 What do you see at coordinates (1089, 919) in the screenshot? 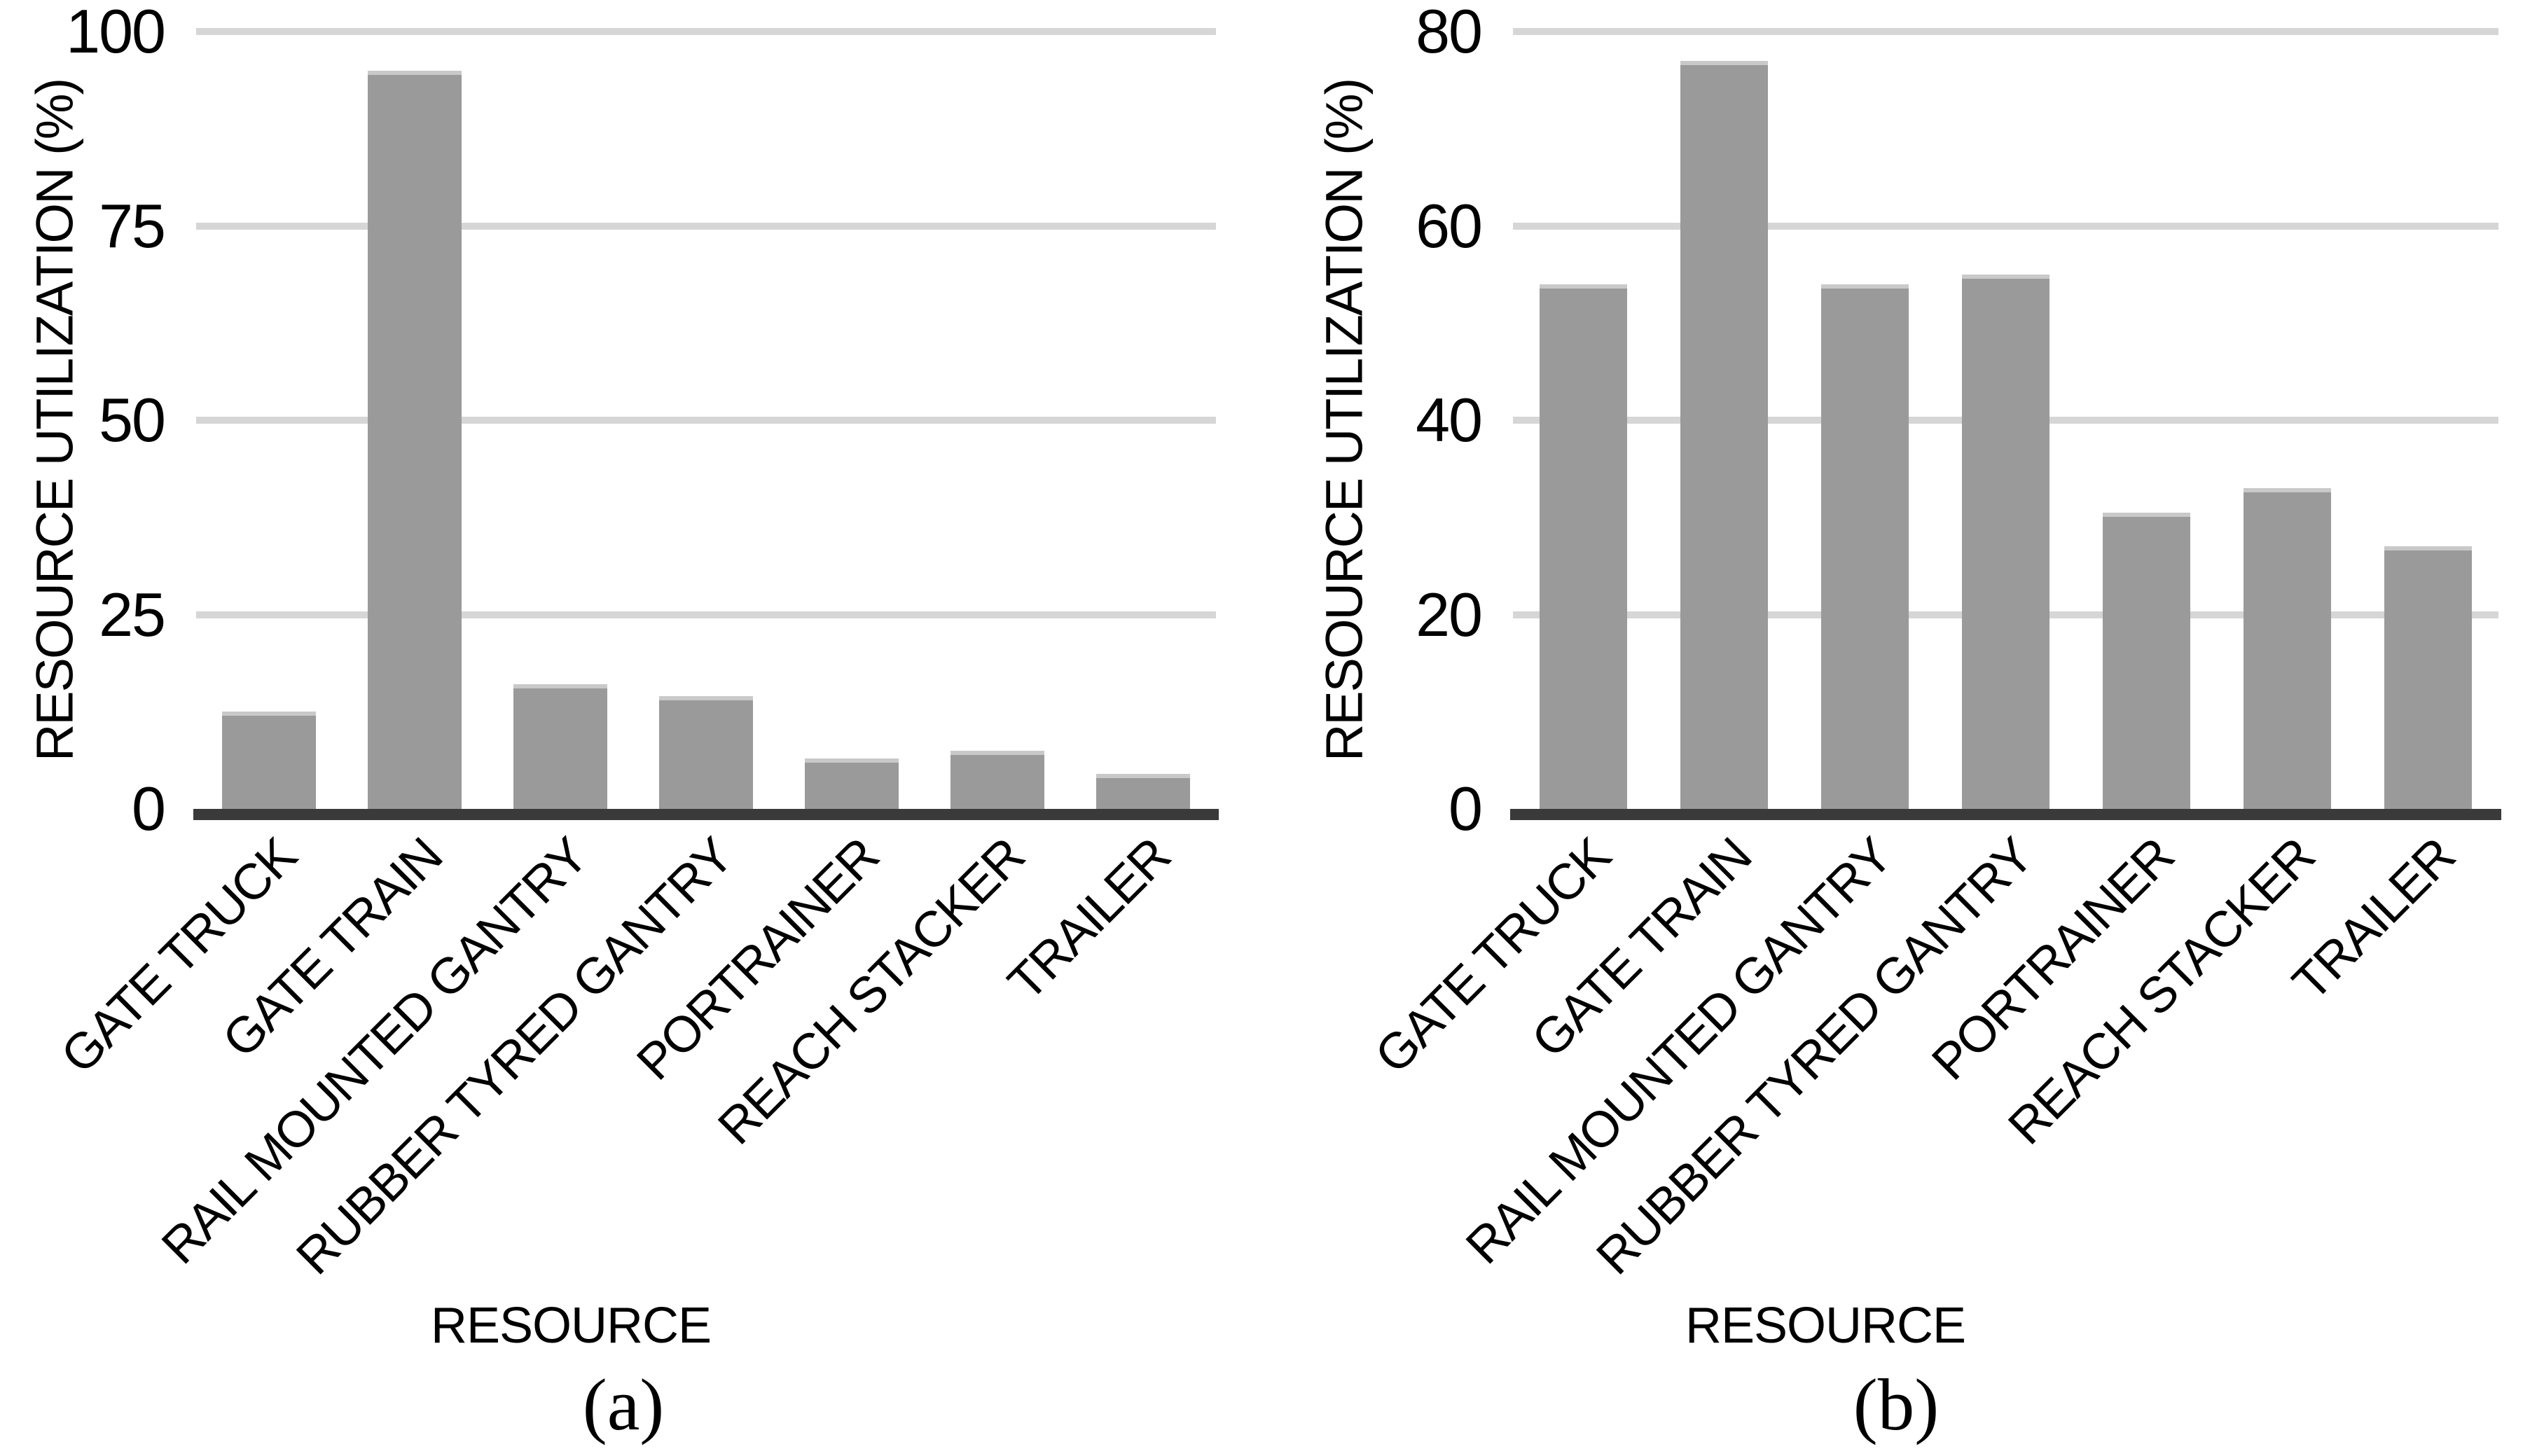
I see `x-tick-label: TRAILER` at bounding box center [1089, 919].